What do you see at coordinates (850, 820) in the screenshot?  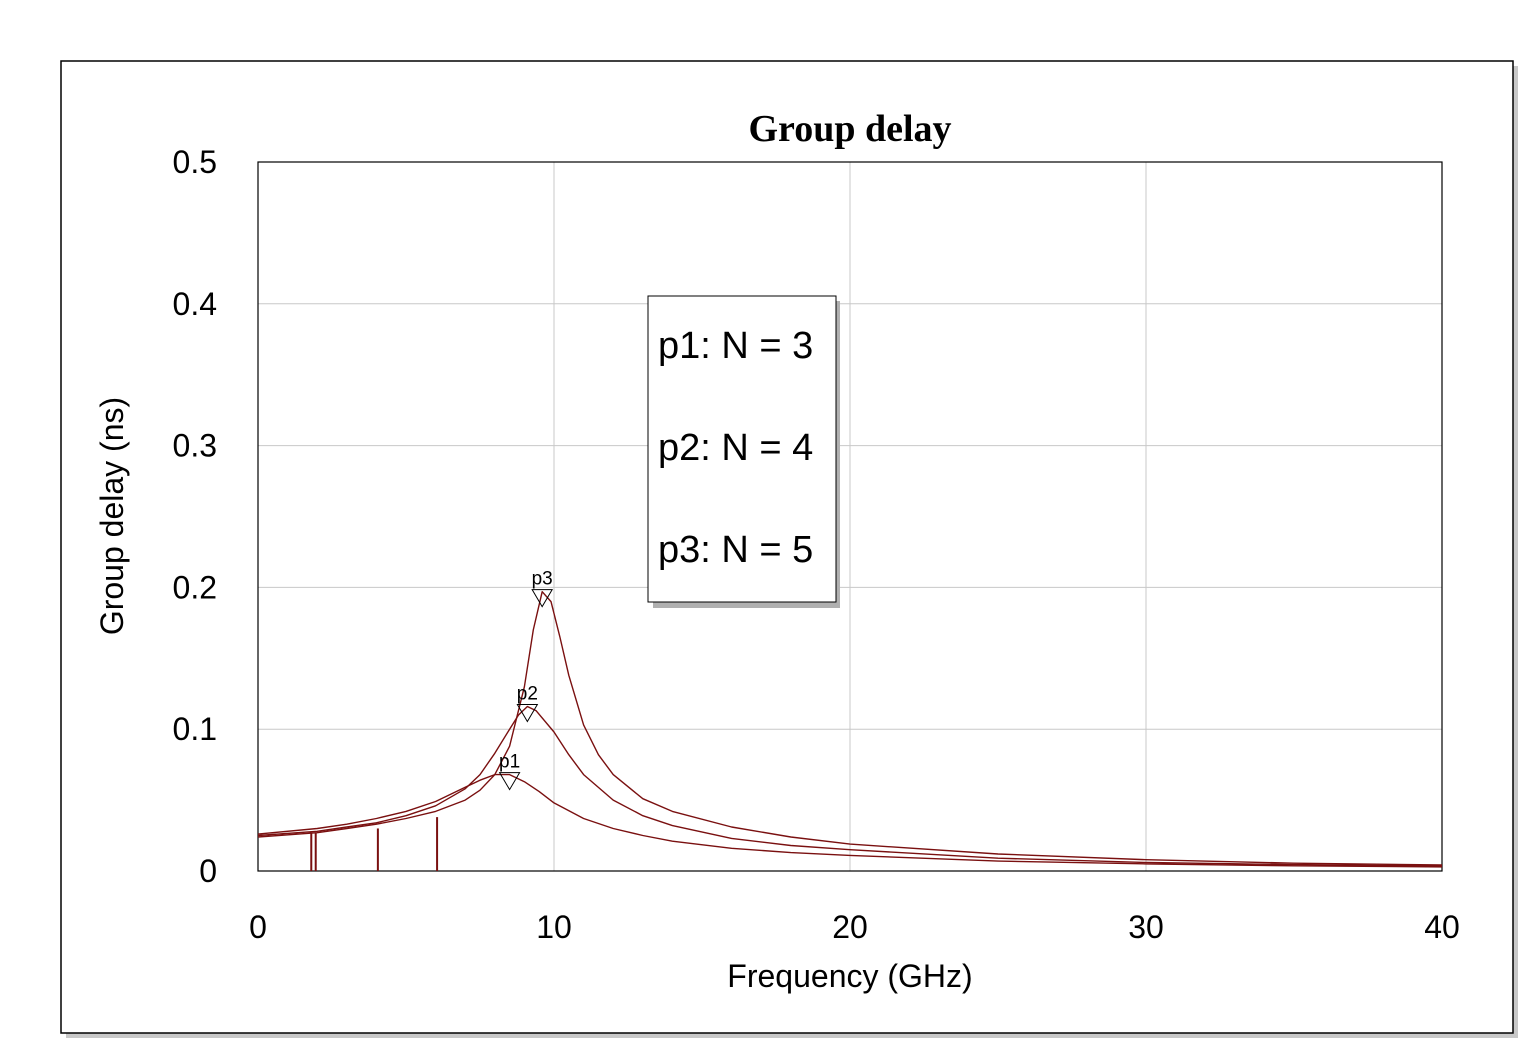 I see `series-line-p1` at bounding box center [850, 820].